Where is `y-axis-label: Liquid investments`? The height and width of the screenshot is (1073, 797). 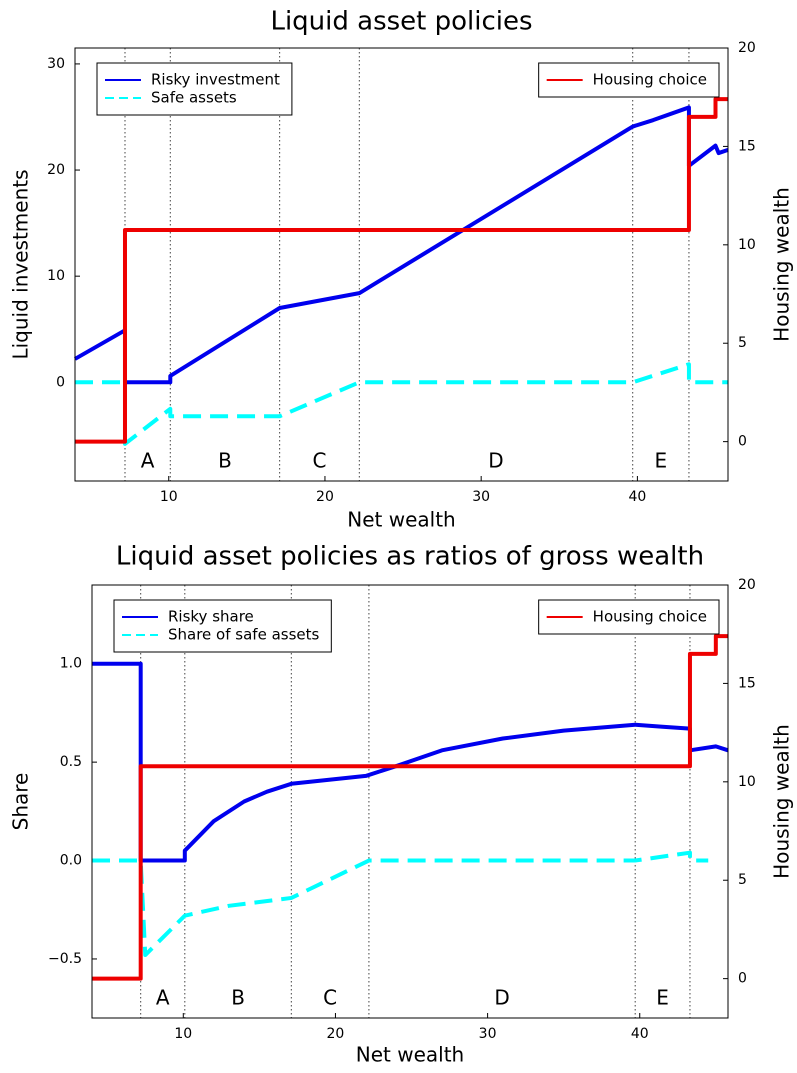 y-axis-label: Liquid investments is located at coordinates (21, 264).